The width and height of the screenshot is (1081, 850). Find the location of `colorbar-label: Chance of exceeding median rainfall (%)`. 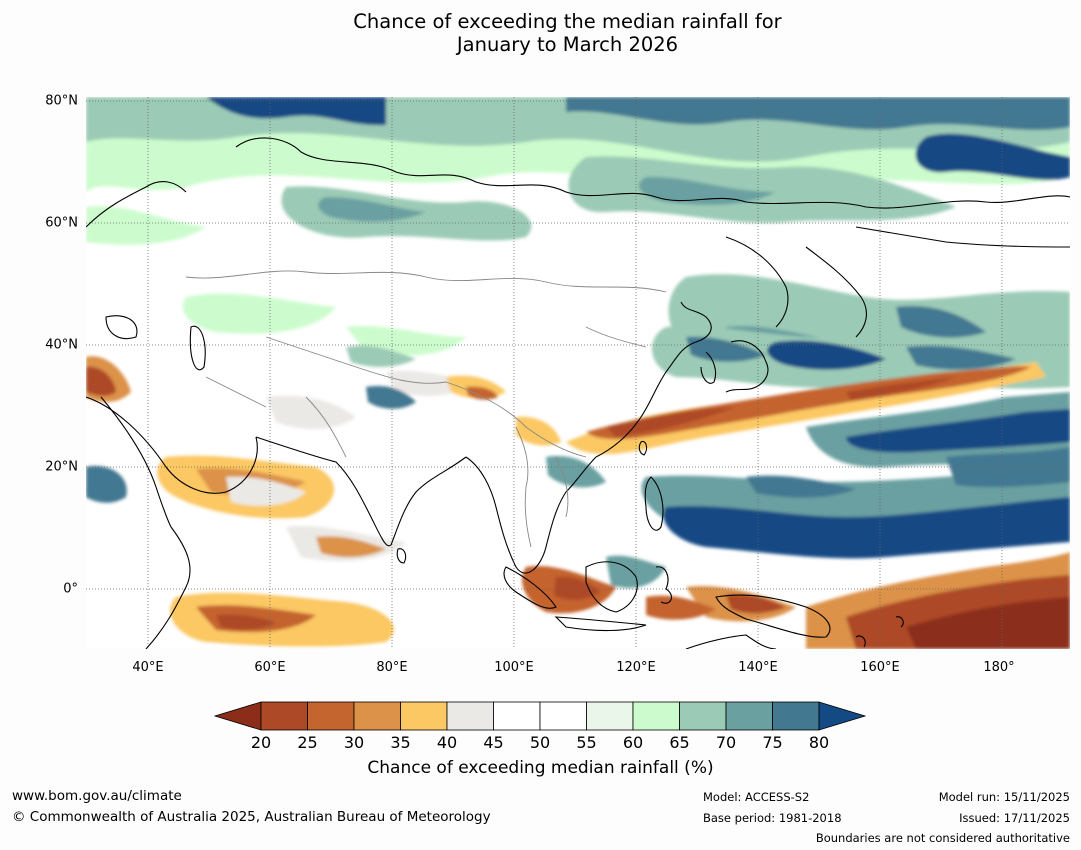

colorbar-label: Chance of exceeding median rainfall (%) is located at coordinates (540, 768).